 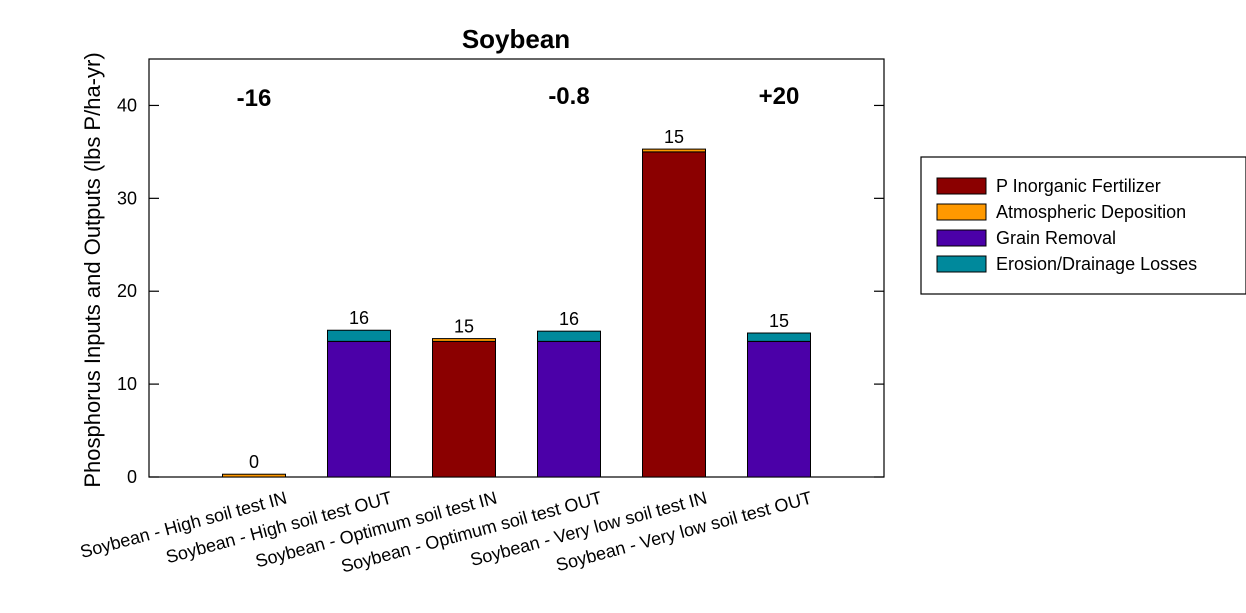 What do you see at coordinates (1056, 238) in the screenshot?
I see `legend-label: Grain Removal` at bounding box center [1056, 238].